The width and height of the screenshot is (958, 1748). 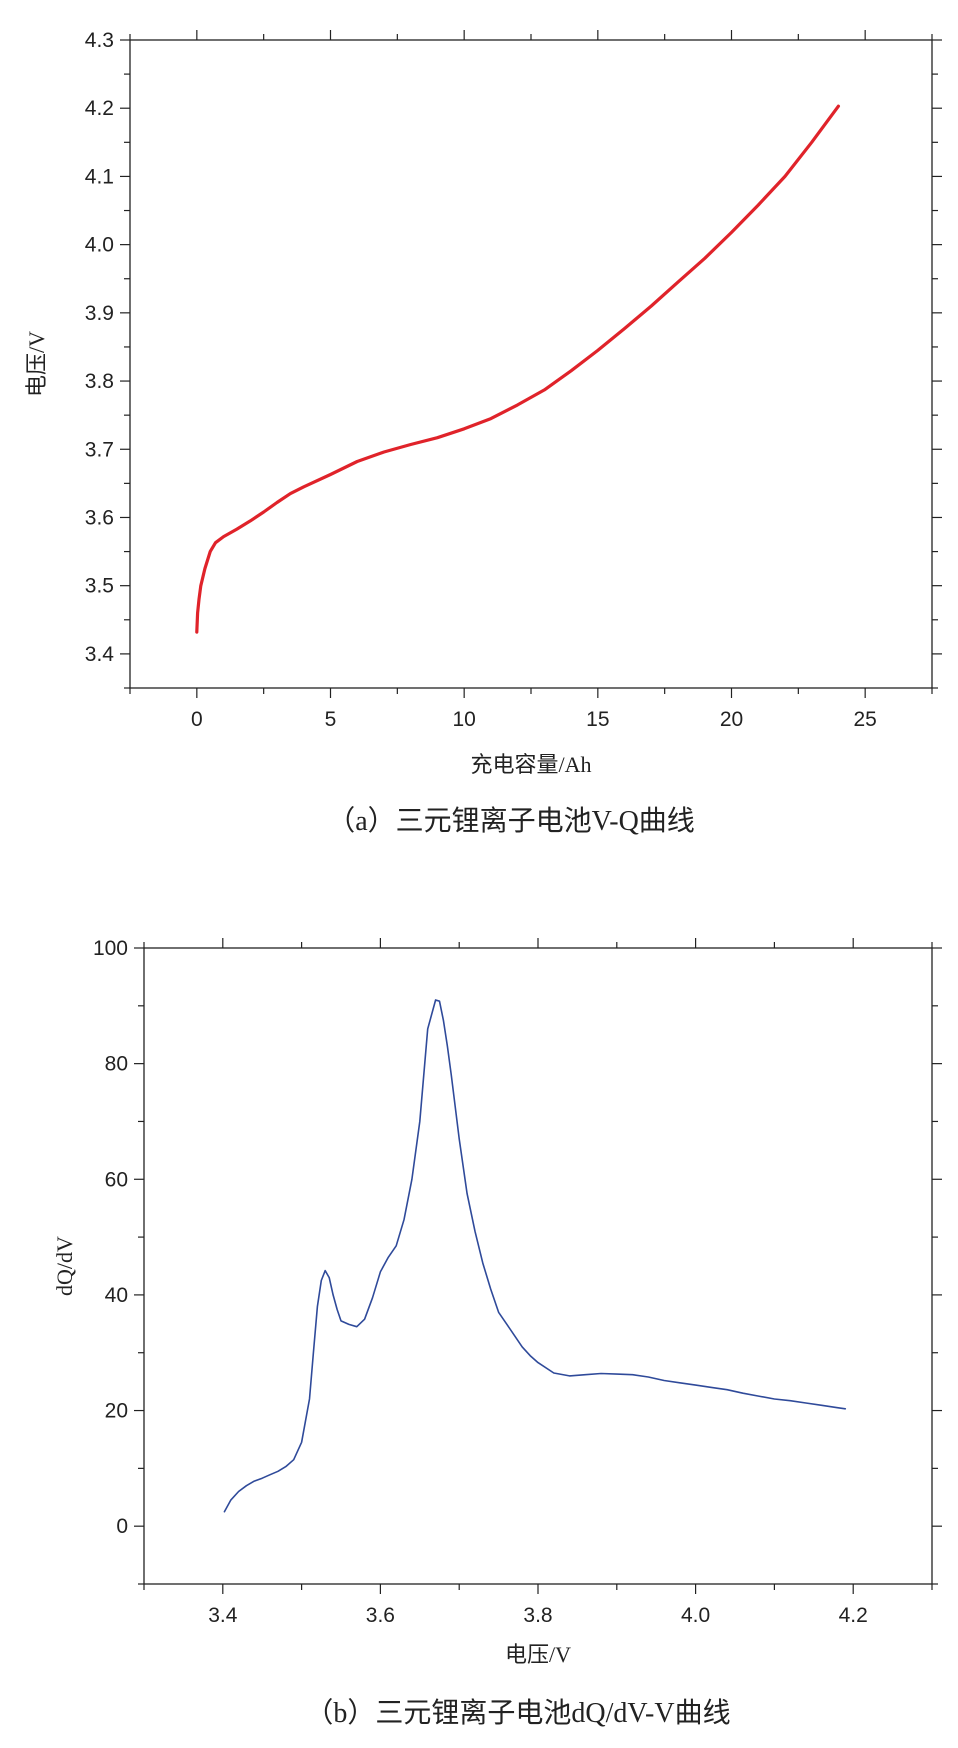 I want to click on x-tick-label: 25, so click(x=864, y=719).